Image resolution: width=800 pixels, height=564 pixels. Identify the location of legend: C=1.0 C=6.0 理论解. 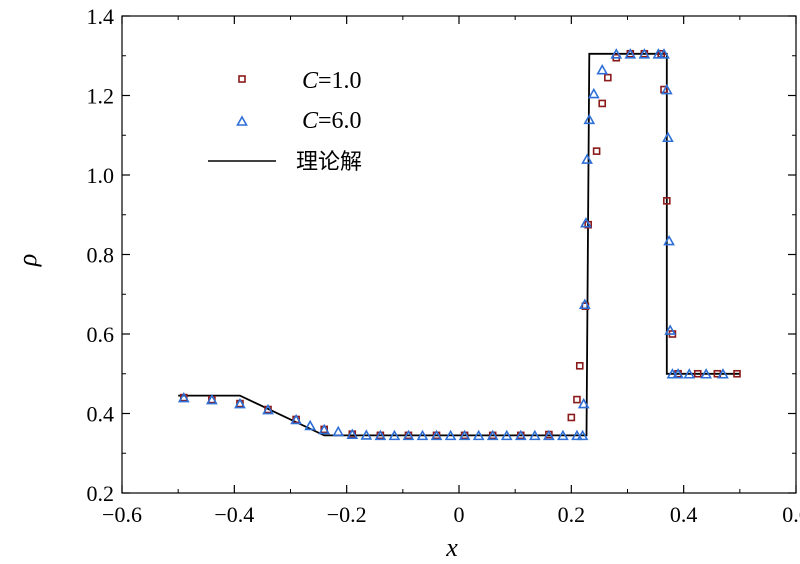
(285, 121).